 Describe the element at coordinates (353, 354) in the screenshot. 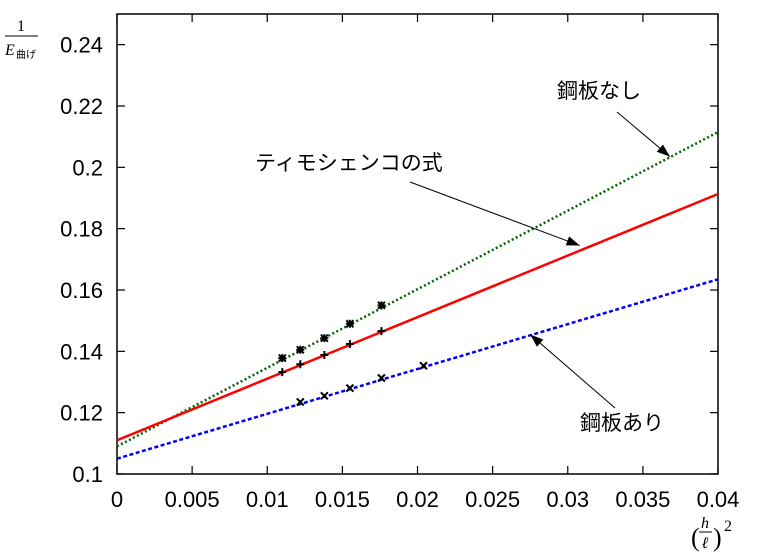

I see `series-points` at that location.